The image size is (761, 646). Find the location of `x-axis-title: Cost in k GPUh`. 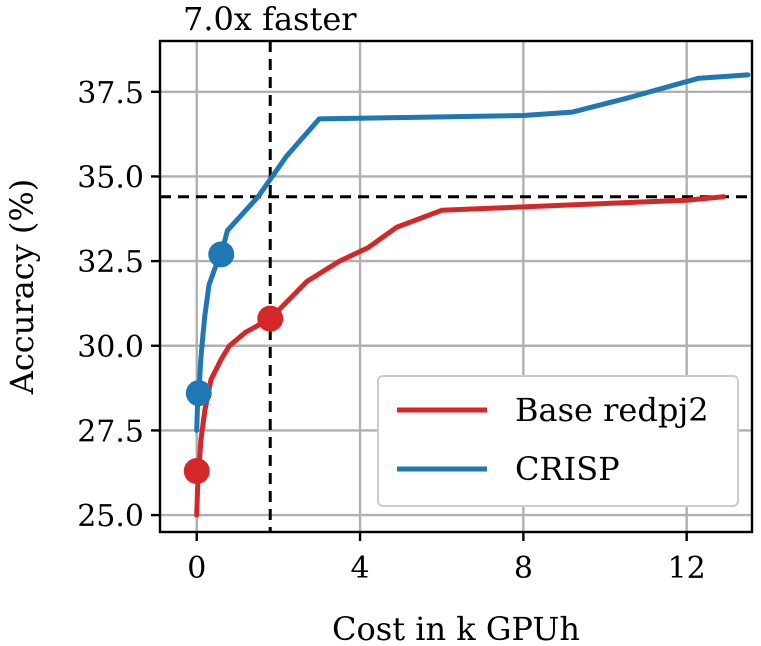

x-axis-title: Cost in k GPUh is located at coordinates (456, 628).